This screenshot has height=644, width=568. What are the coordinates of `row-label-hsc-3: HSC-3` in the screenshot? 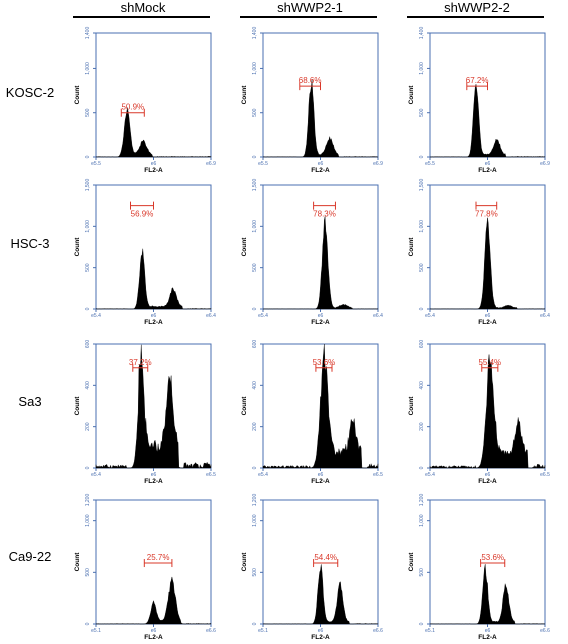 It's located at (30, 243).